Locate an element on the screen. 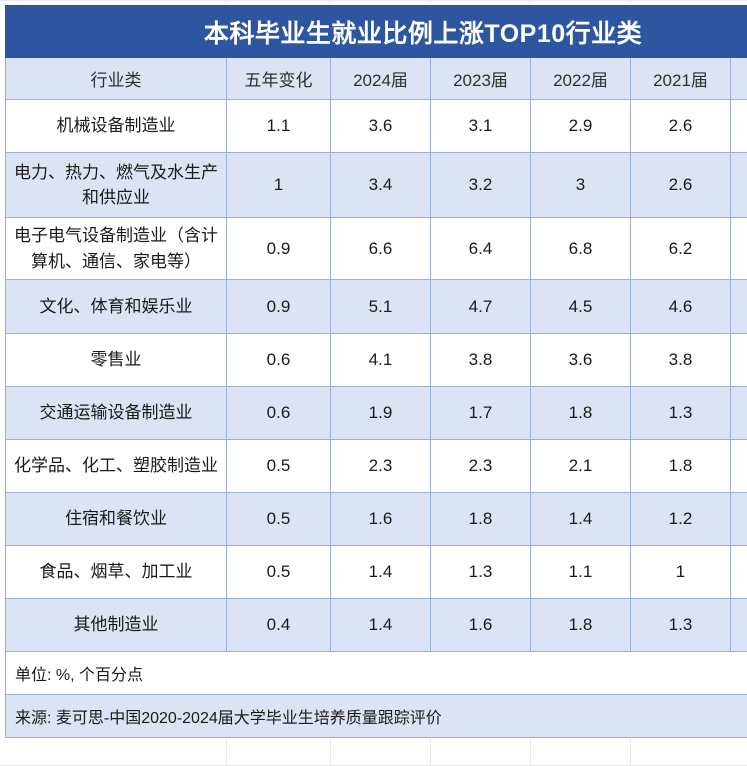  row-industry-name: 电子电气设备制造业（含计算机、通信、家电等） is located at coordinates (116, 248).